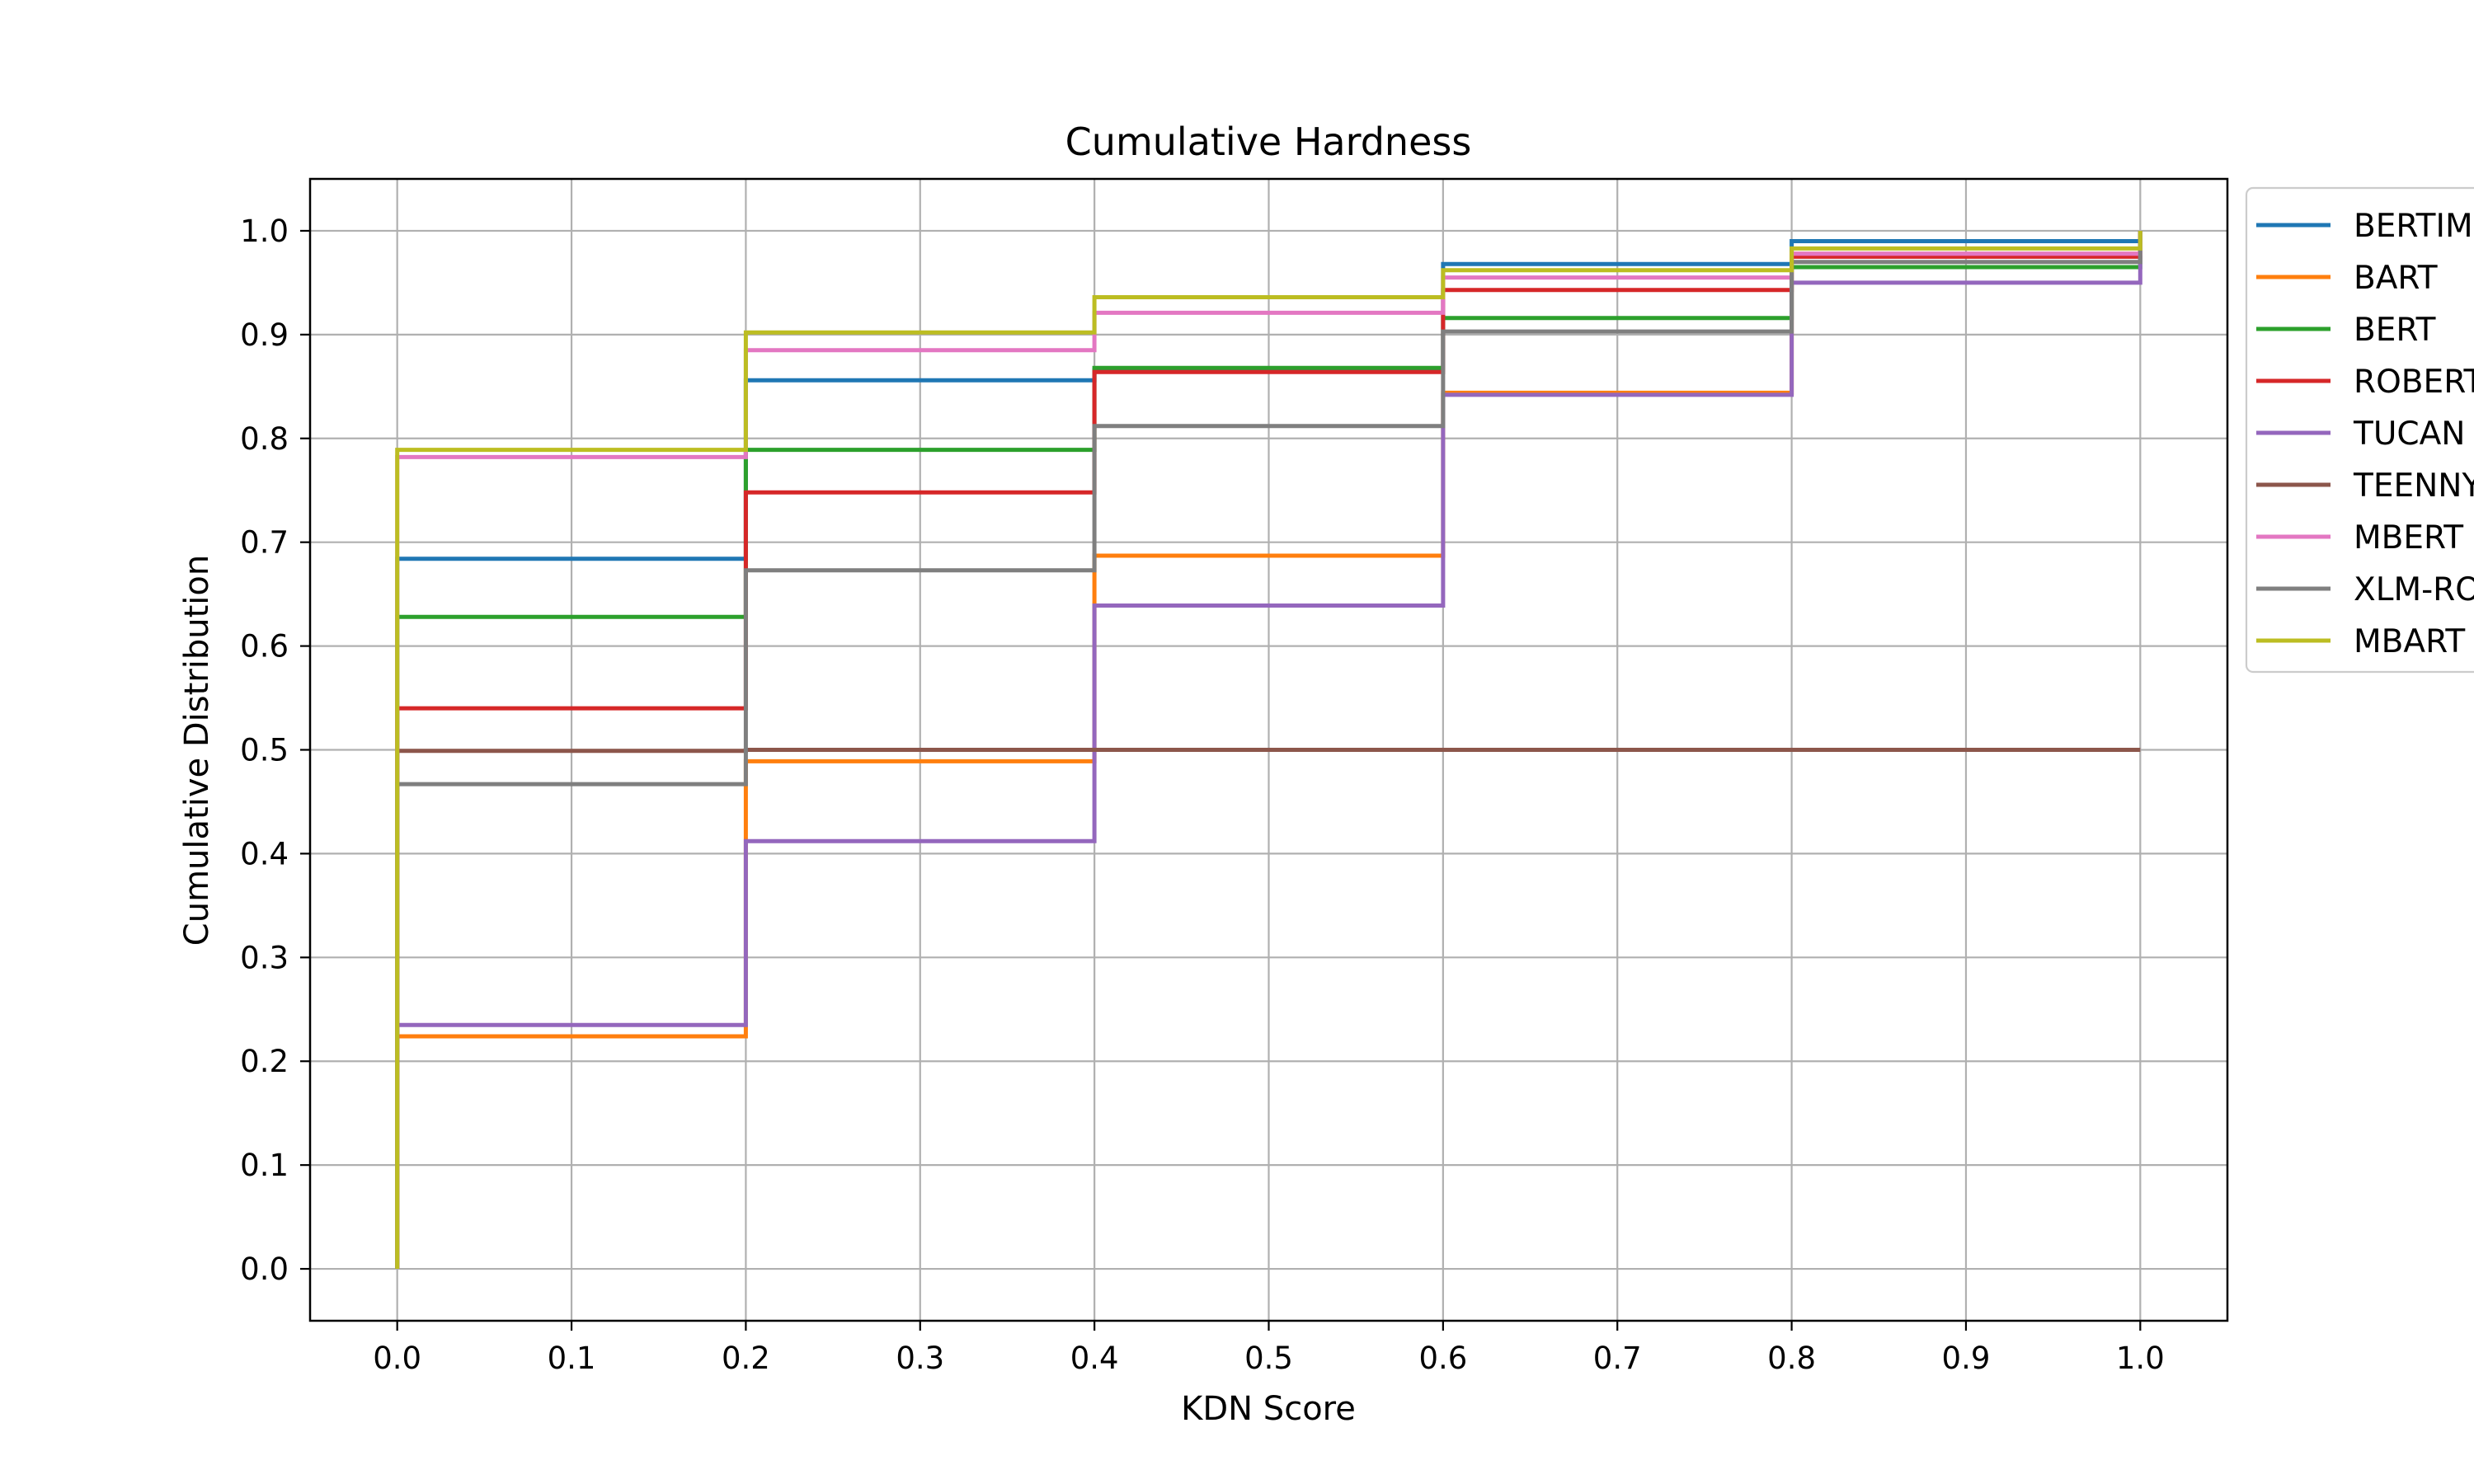 This screenshot has width=2474, height=1484. What do you see at coordinates (1791, 1358) in the screenshot?
I see `x-tick-label: 0.8` at bounding box center [1791, 1358].